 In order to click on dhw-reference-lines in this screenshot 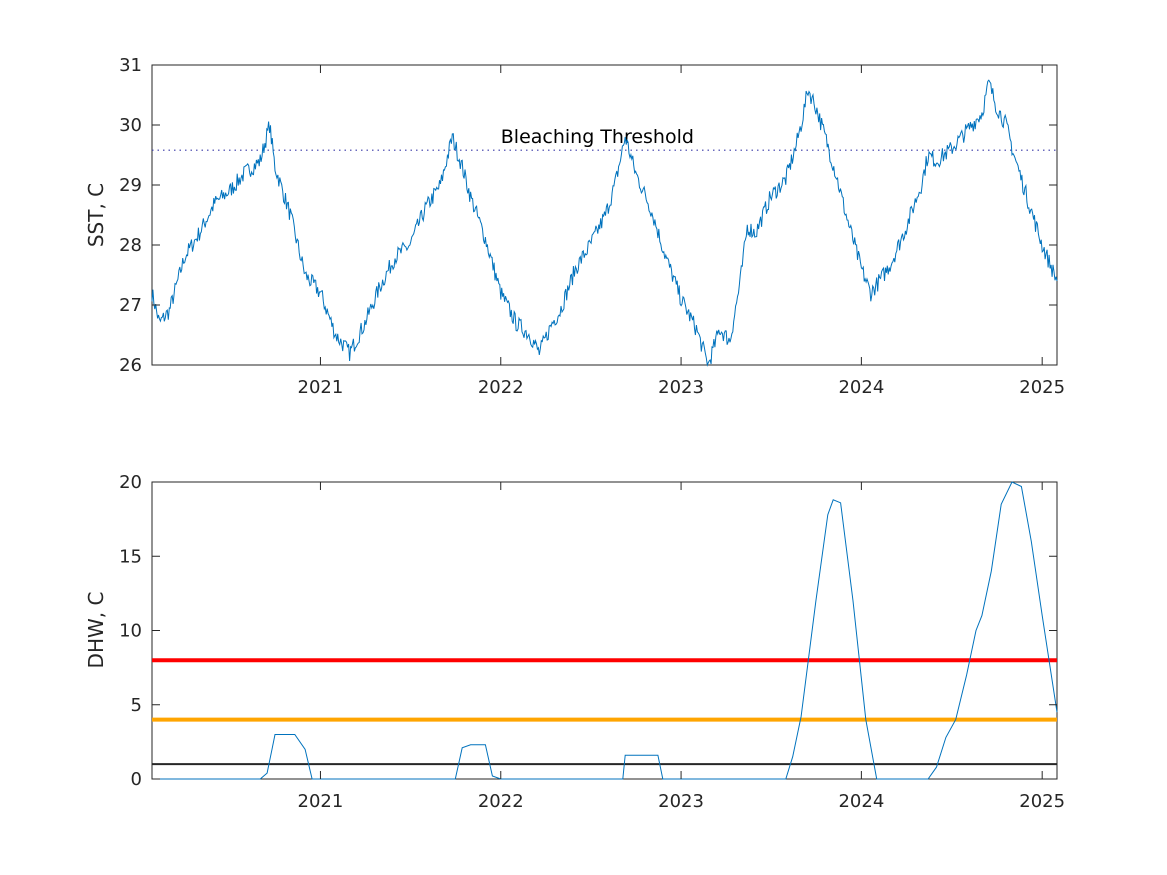, I will do `click(604, 712)`.